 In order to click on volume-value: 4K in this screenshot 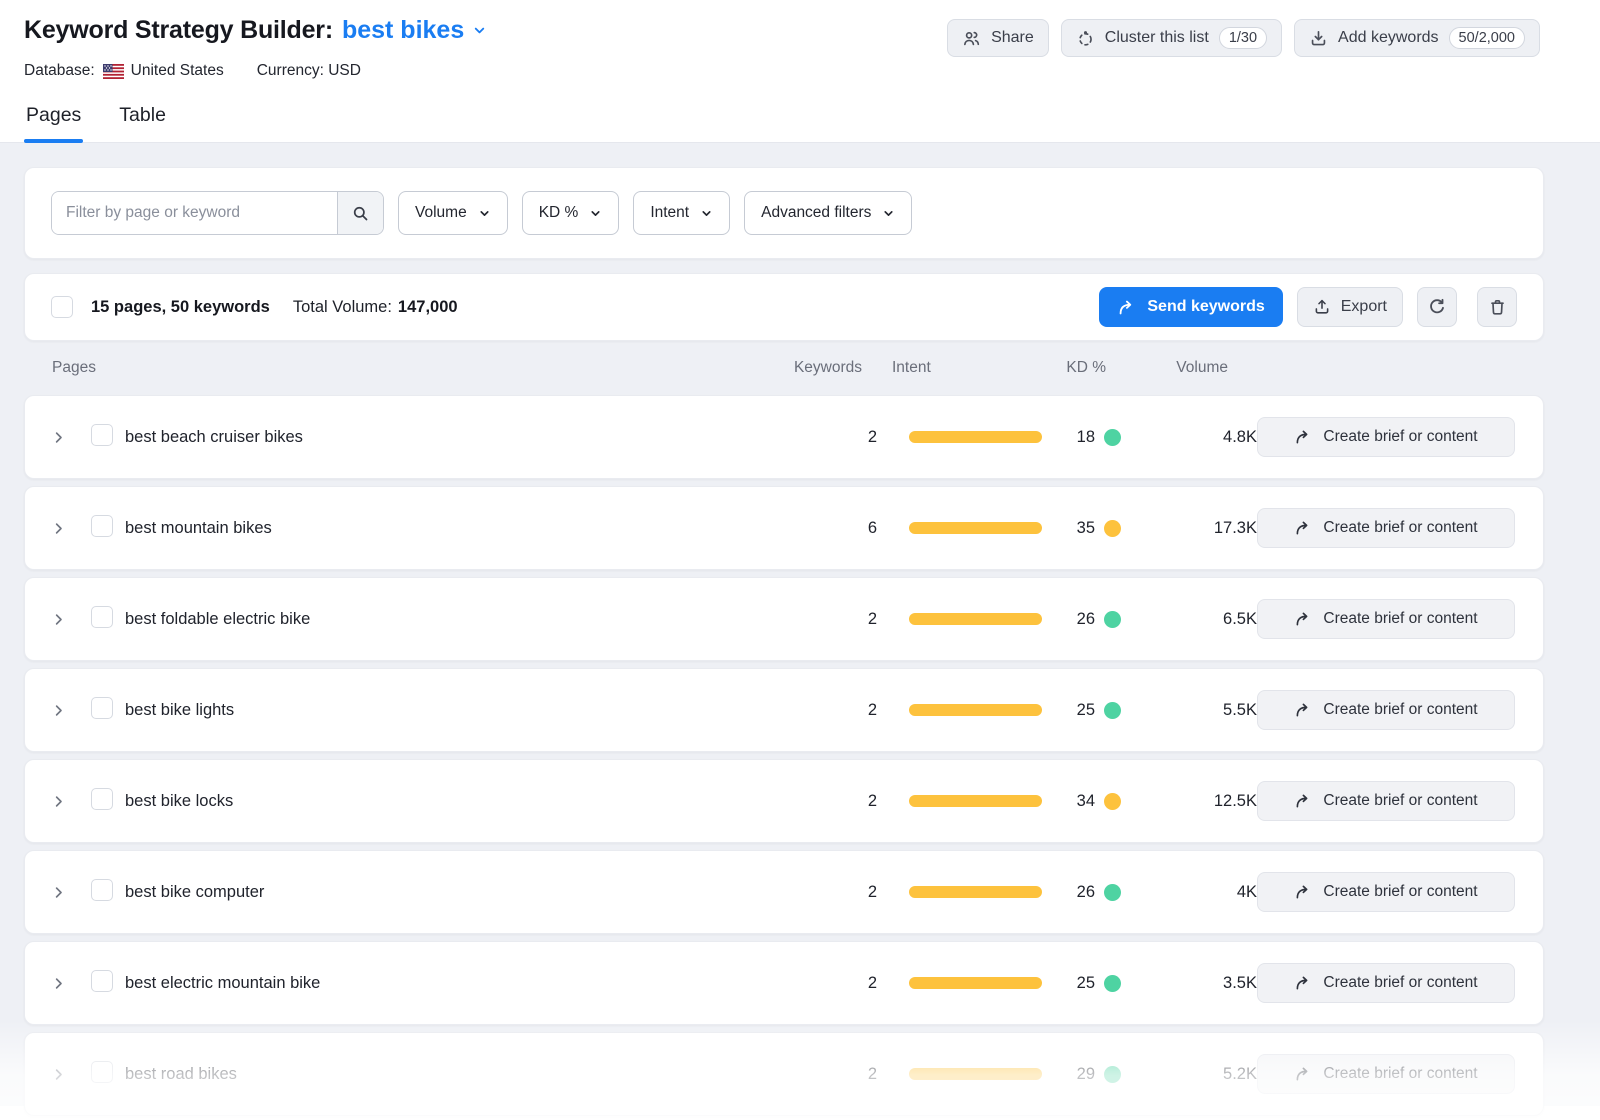, I will do `click(1246, 891)`.